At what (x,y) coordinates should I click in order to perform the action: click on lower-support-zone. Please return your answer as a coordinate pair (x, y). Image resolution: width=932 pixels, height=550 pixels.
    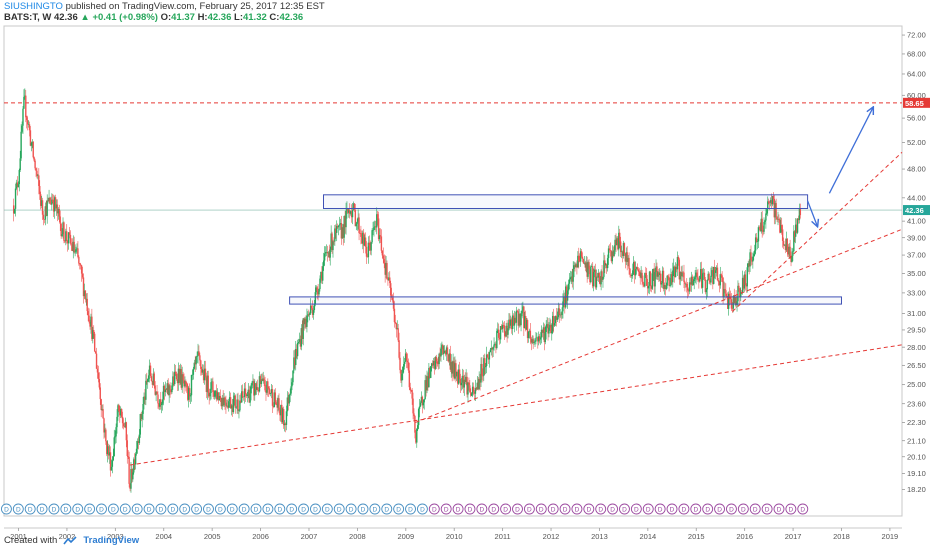
    Looking at the image, I should click on (565, 300).